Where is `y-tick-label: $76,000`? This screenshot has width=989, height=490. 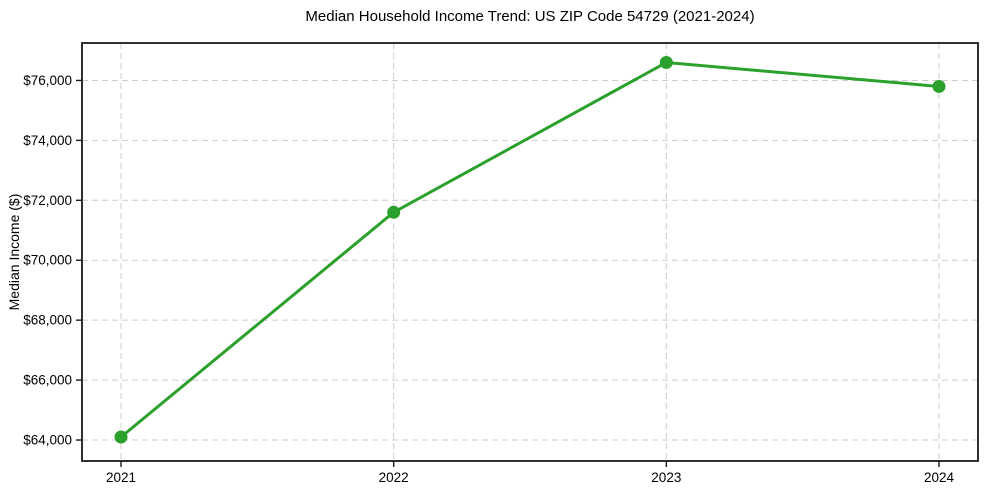
y-tick-label: $76,000 is located at coordinates (47, 80).